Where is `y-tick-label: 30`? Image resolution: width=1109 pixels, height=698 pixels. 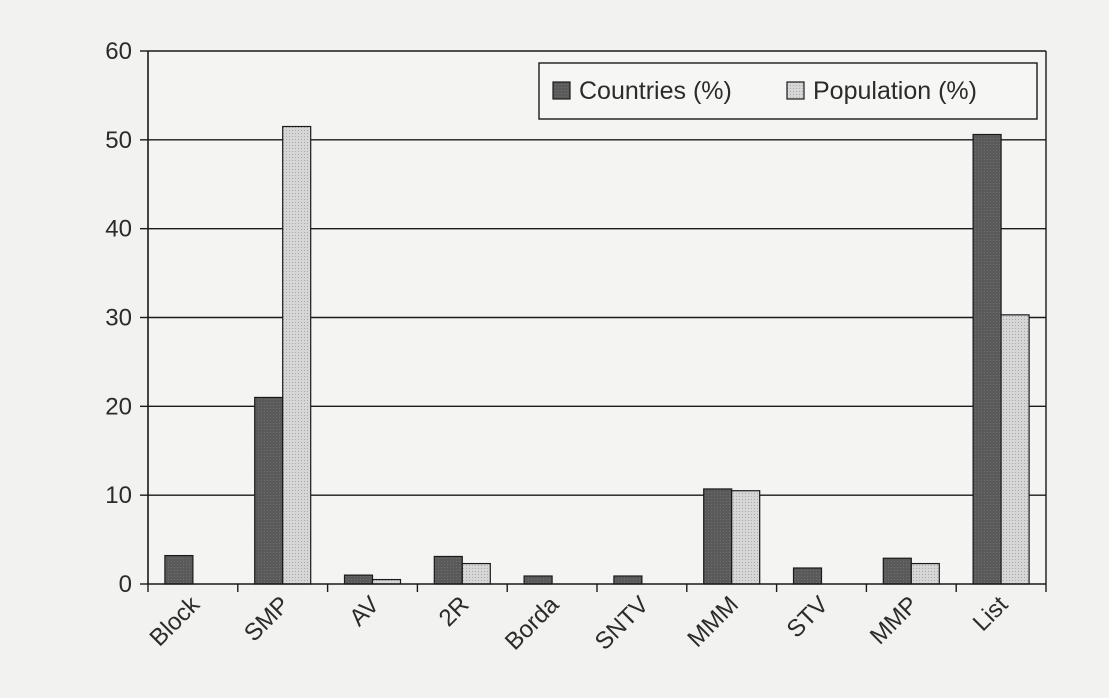 y-tick-label: 30 is located at coordinates (118, 318).